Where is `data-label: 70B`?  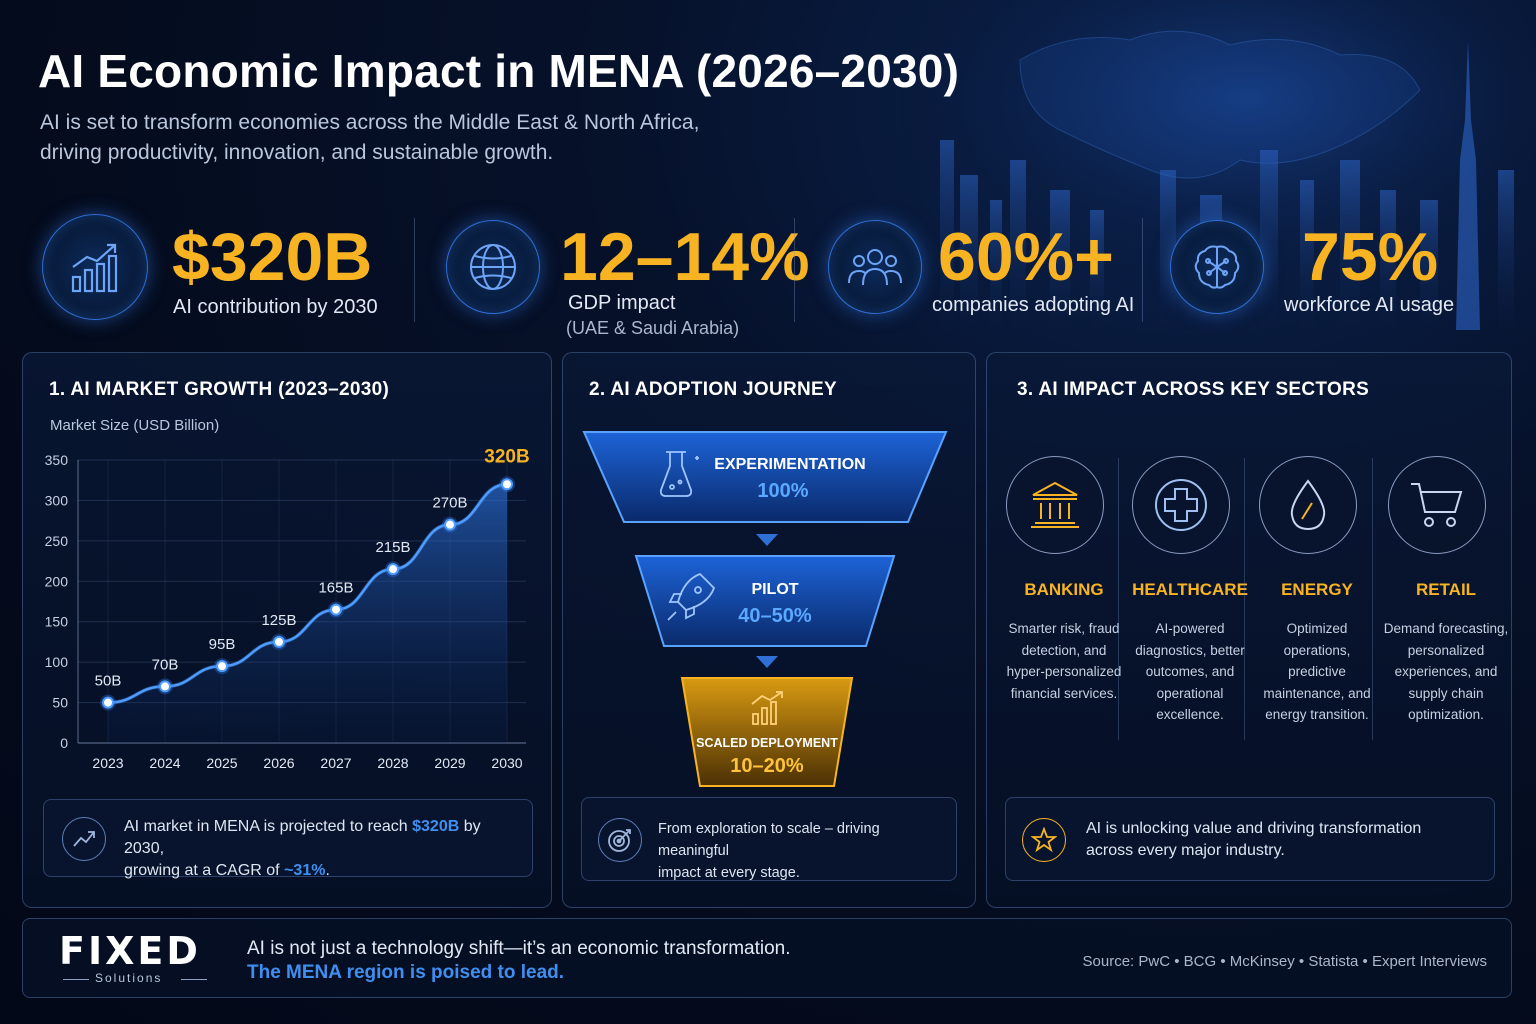 data-label: 70B is located at coordinates (165, 664).